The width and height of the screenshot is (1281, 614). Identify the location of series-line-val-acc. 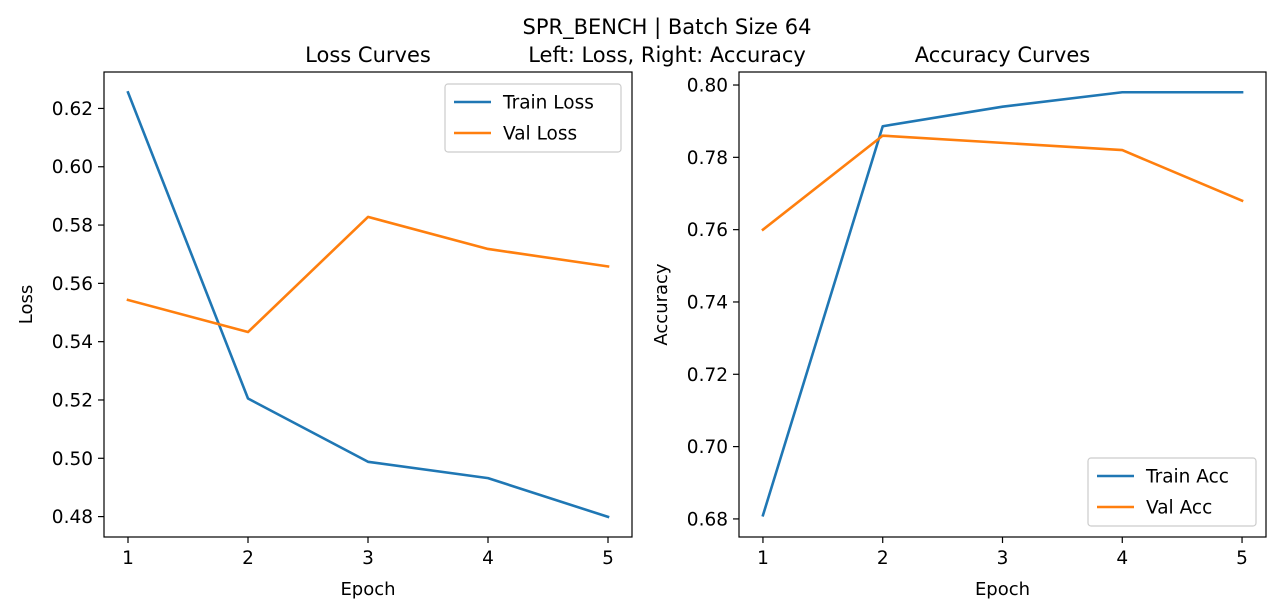
(1002, 183).